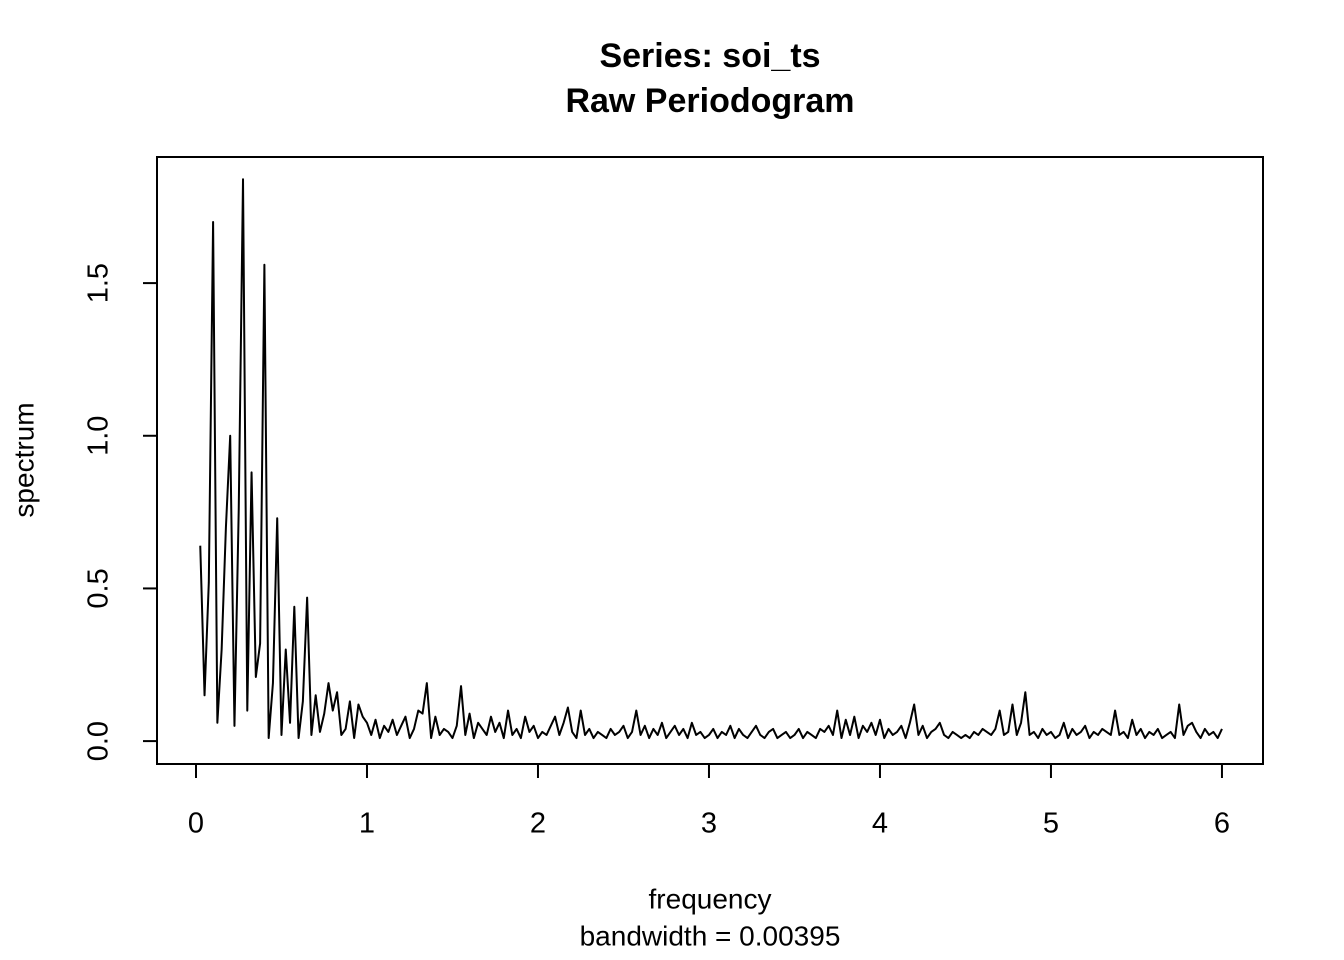  What do you see at coordinates (99, 741) in the screenshot?
I see `y-tick-label: 0.0` at bounding box center [99, 741].